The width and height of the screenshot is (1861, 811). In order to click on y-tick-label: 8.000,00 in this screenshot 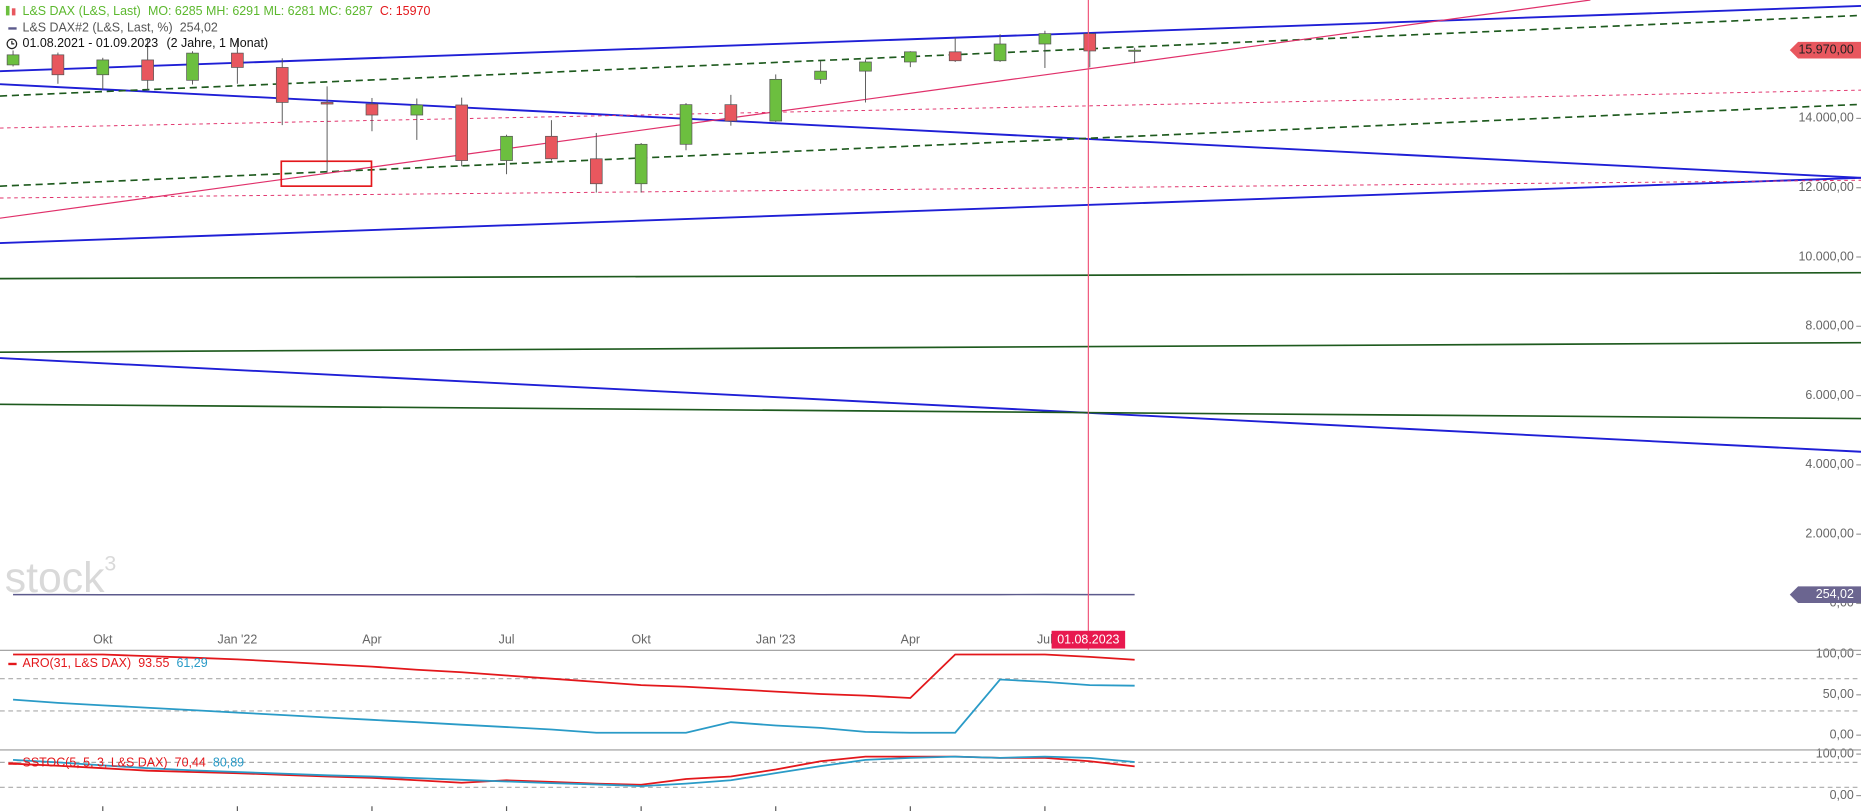, I will do `click(1829, 326)`.